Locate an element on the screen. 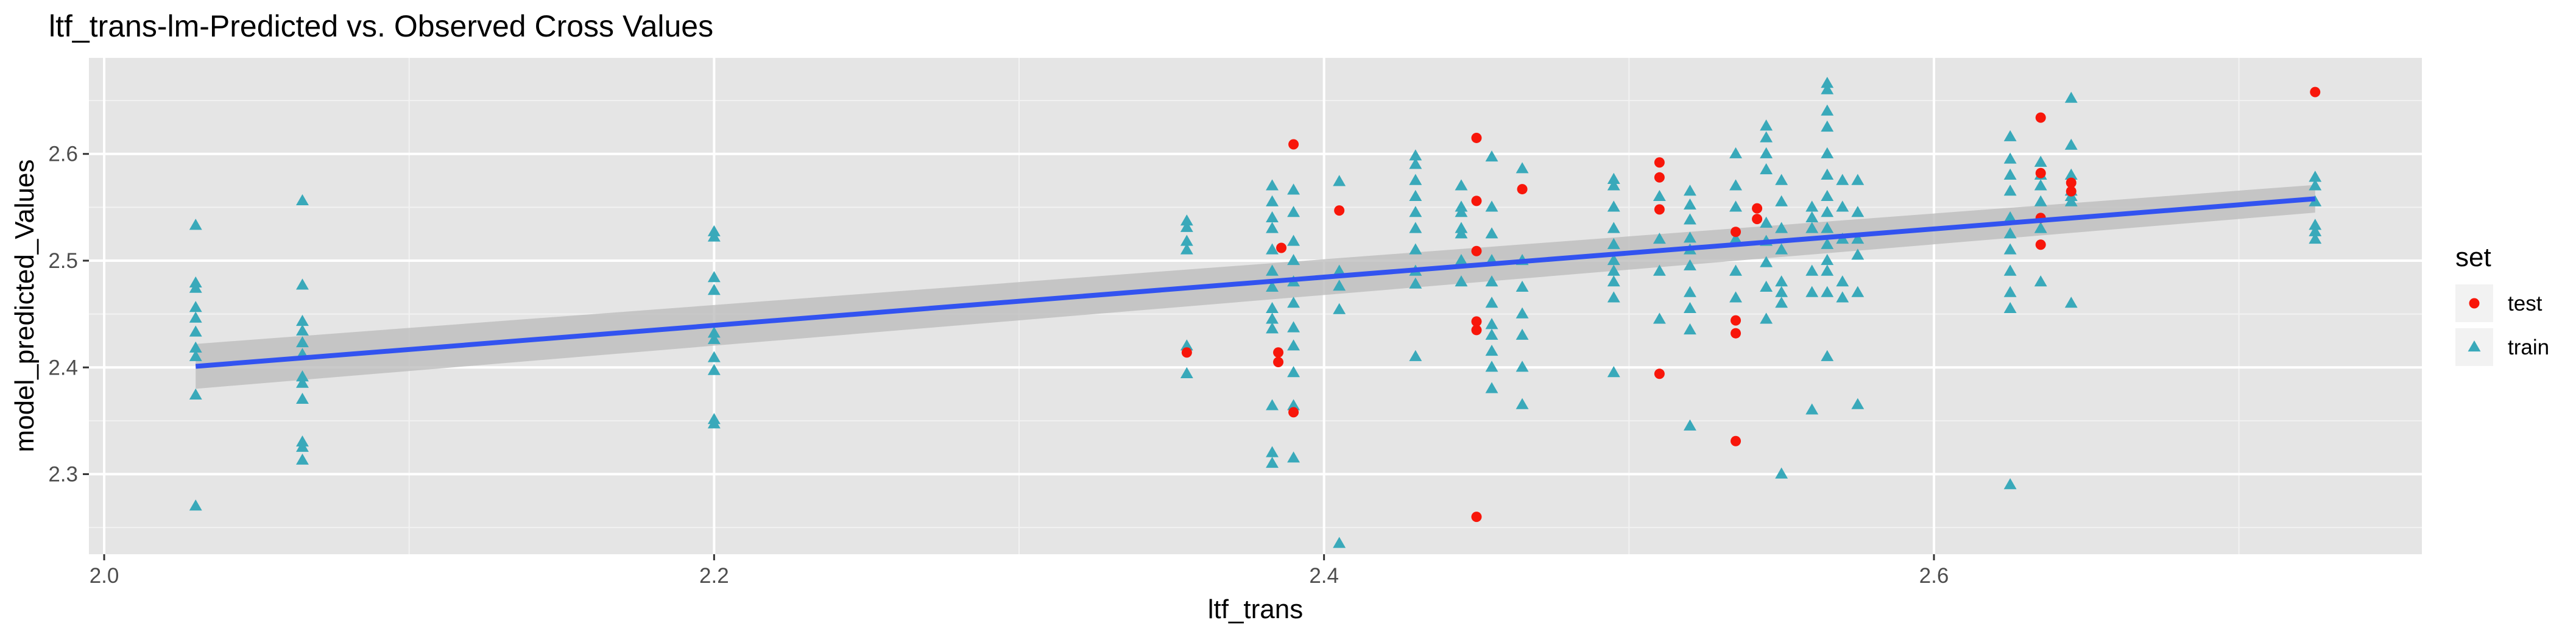  legend-marker-test is located at coordinates (2474, 303).